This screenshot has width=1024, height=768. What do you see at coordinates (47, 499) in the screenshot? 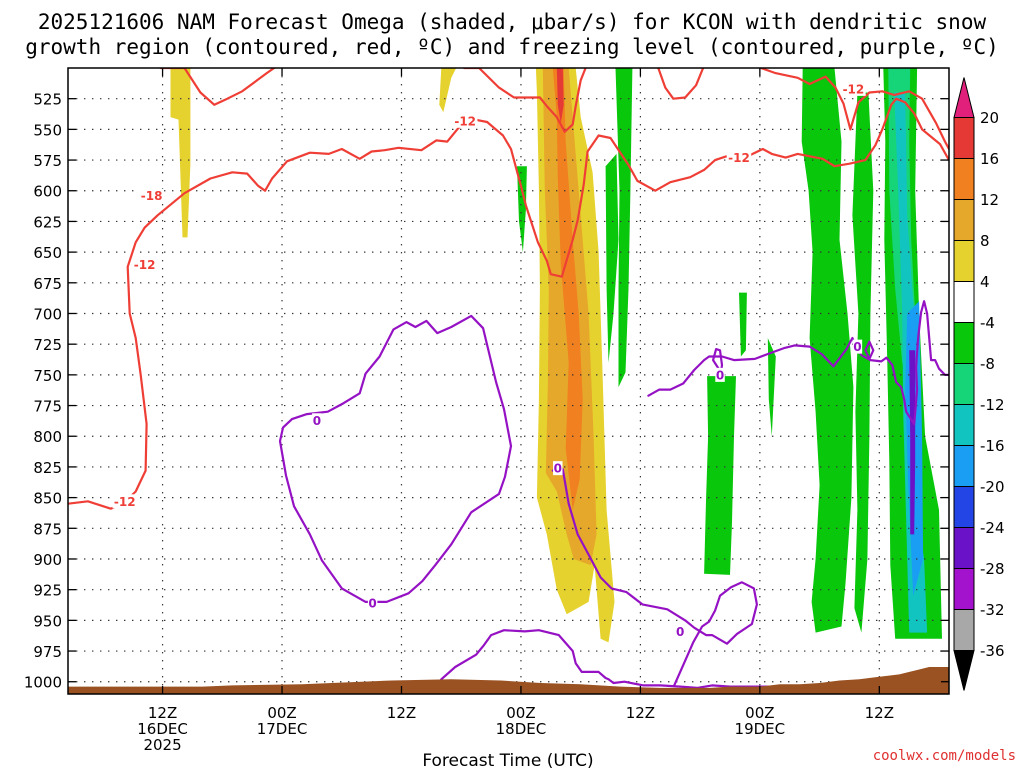
I see `y-tick-label-850: 850` at bounding box center [47, 499].